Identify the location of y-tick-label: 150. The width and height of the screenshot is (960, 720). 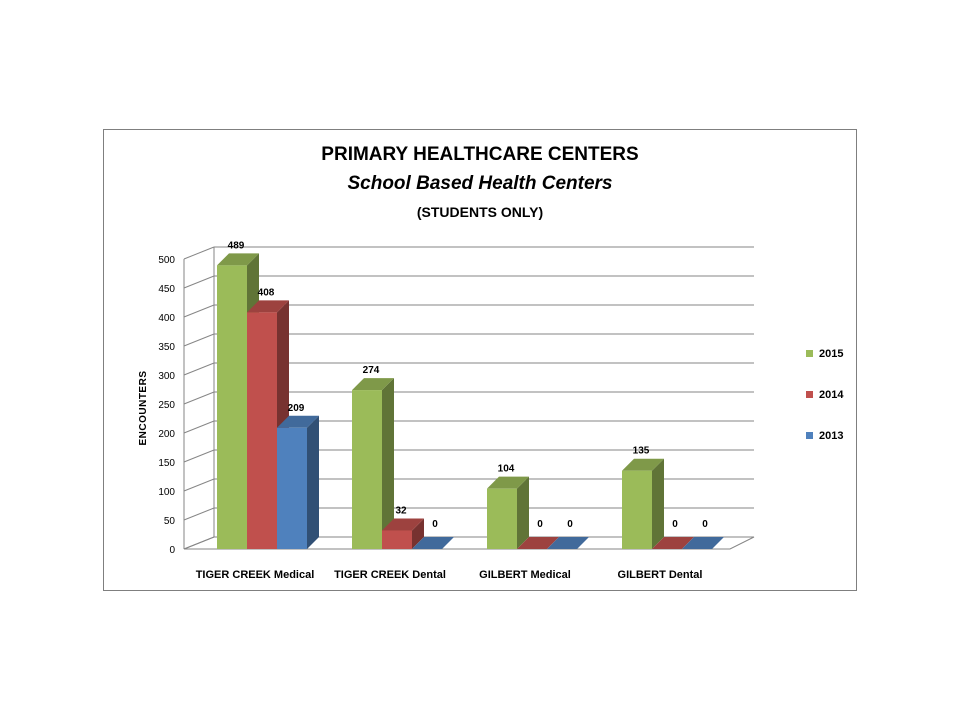
(166, 463).